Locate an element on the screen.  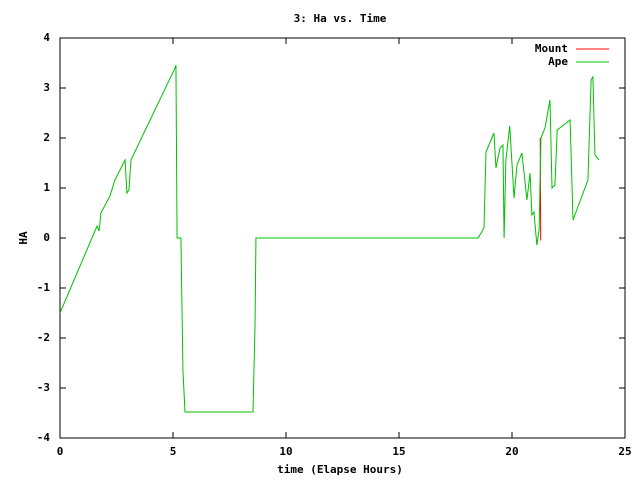
x-tick-label: 5 is located at coordinates (173, 451).